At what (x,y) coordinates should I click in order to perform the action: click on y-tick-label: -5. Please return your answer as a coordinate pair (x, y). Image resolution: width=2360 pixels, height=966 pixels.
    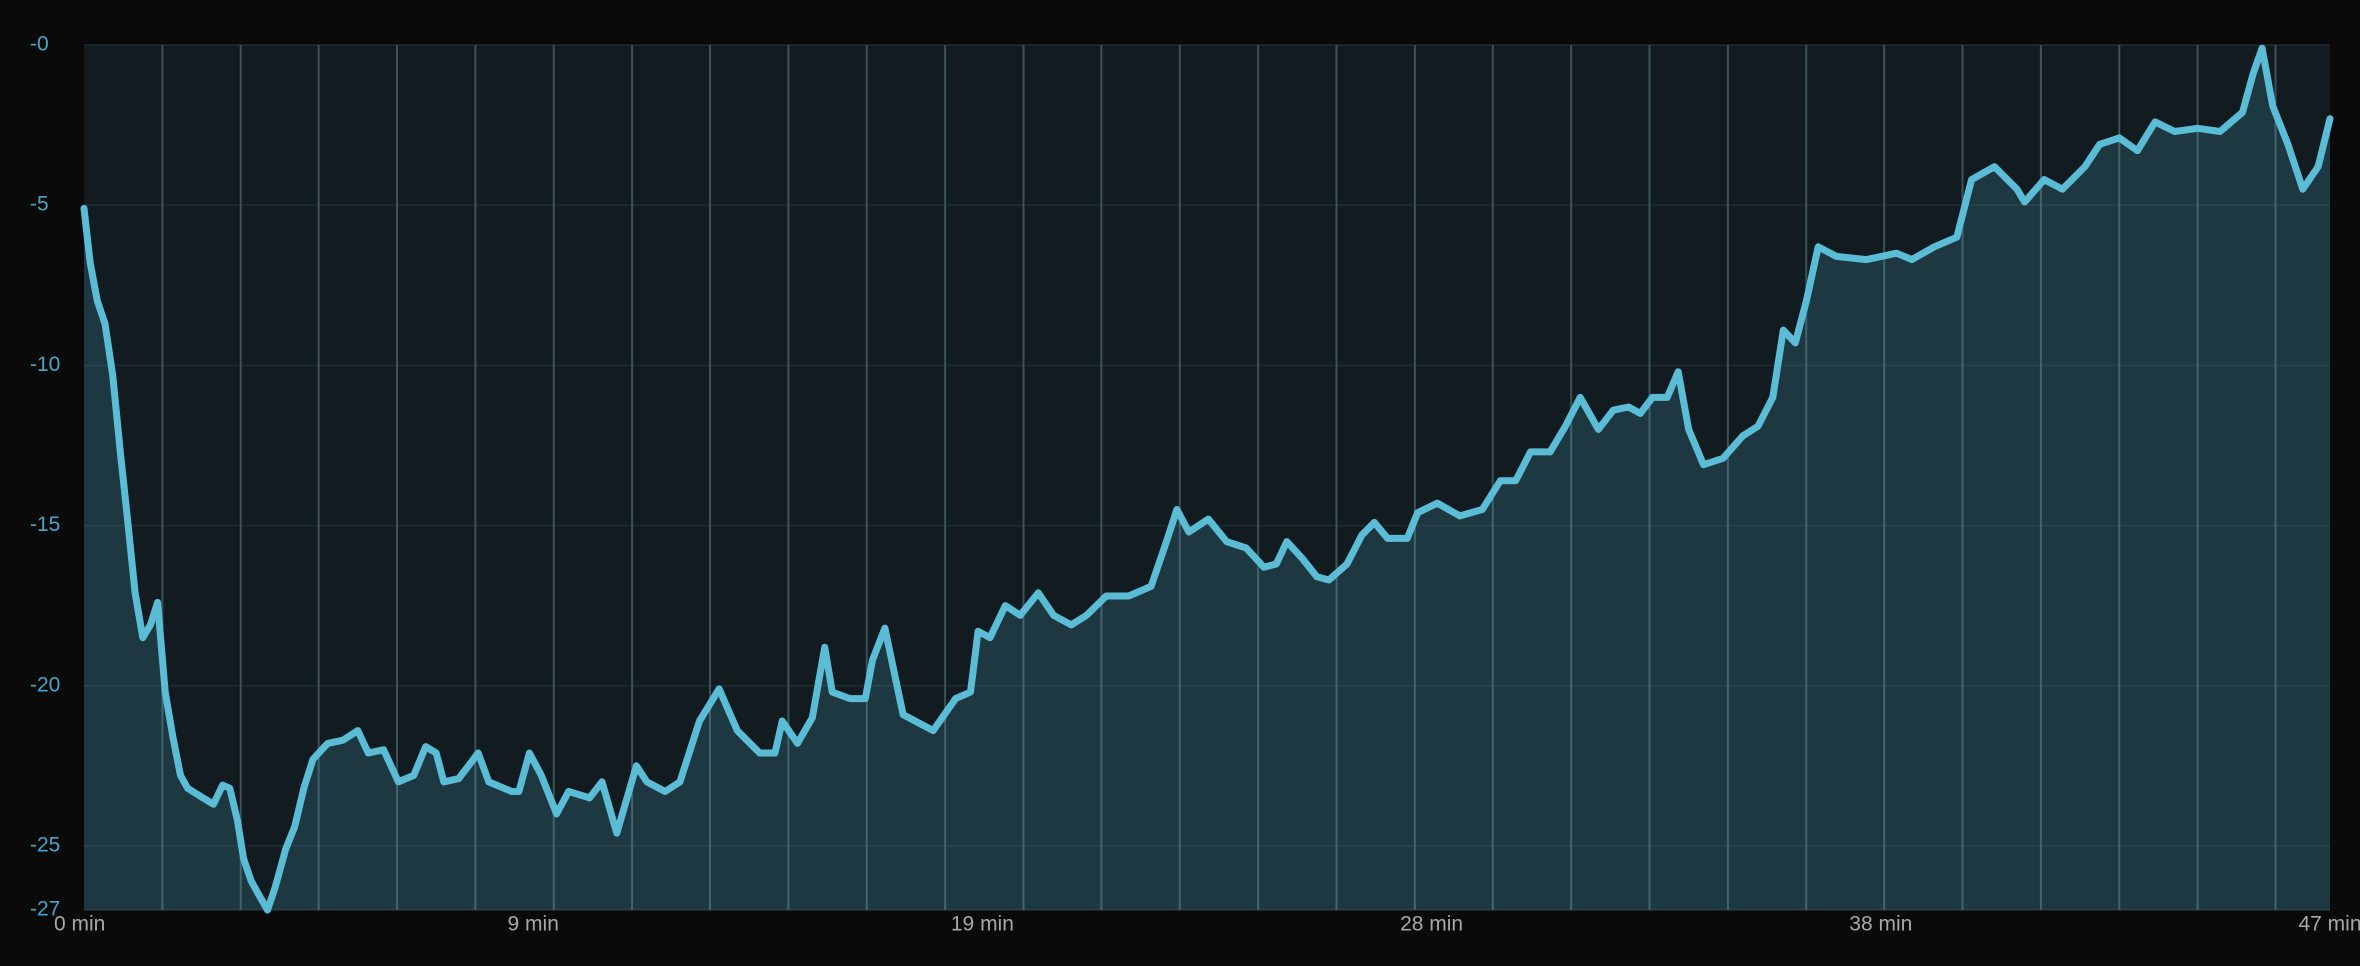
    Looking at the image, I should click on (39, 204).